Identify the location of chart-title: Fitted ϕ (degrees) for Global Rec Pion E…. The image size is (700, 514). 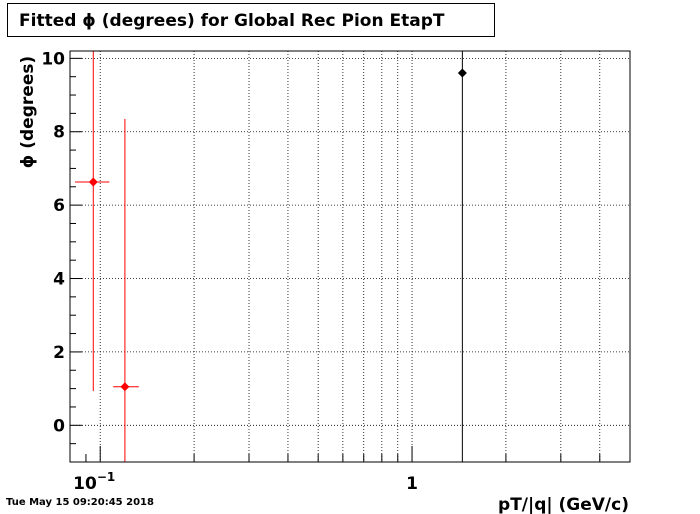
(232, 21).